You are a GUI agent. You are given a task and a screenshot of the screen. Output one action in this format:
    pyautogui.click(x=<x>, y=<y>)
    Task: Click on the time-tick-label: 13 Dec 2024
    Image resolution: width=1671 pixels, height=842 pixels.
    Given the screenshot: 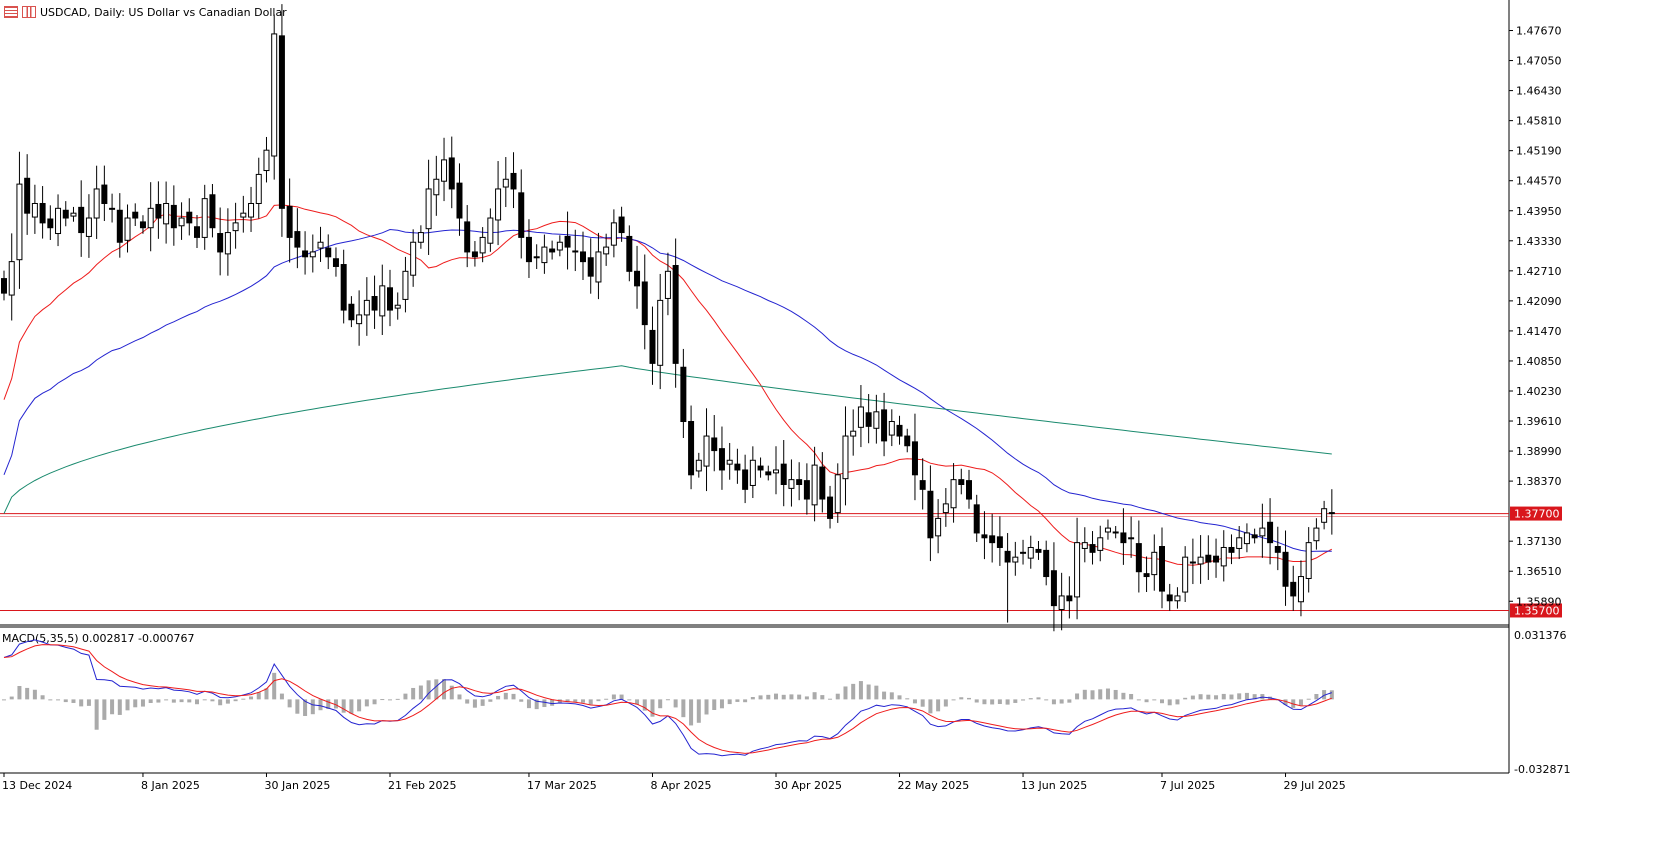 What is the action you would take?
    pyautogui.click(x=37, y=785)
    